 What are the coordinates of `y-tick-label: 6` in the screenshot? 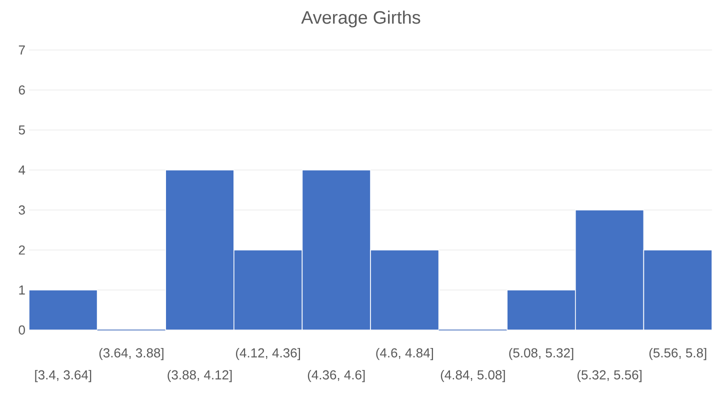 It's located at (21, 90).